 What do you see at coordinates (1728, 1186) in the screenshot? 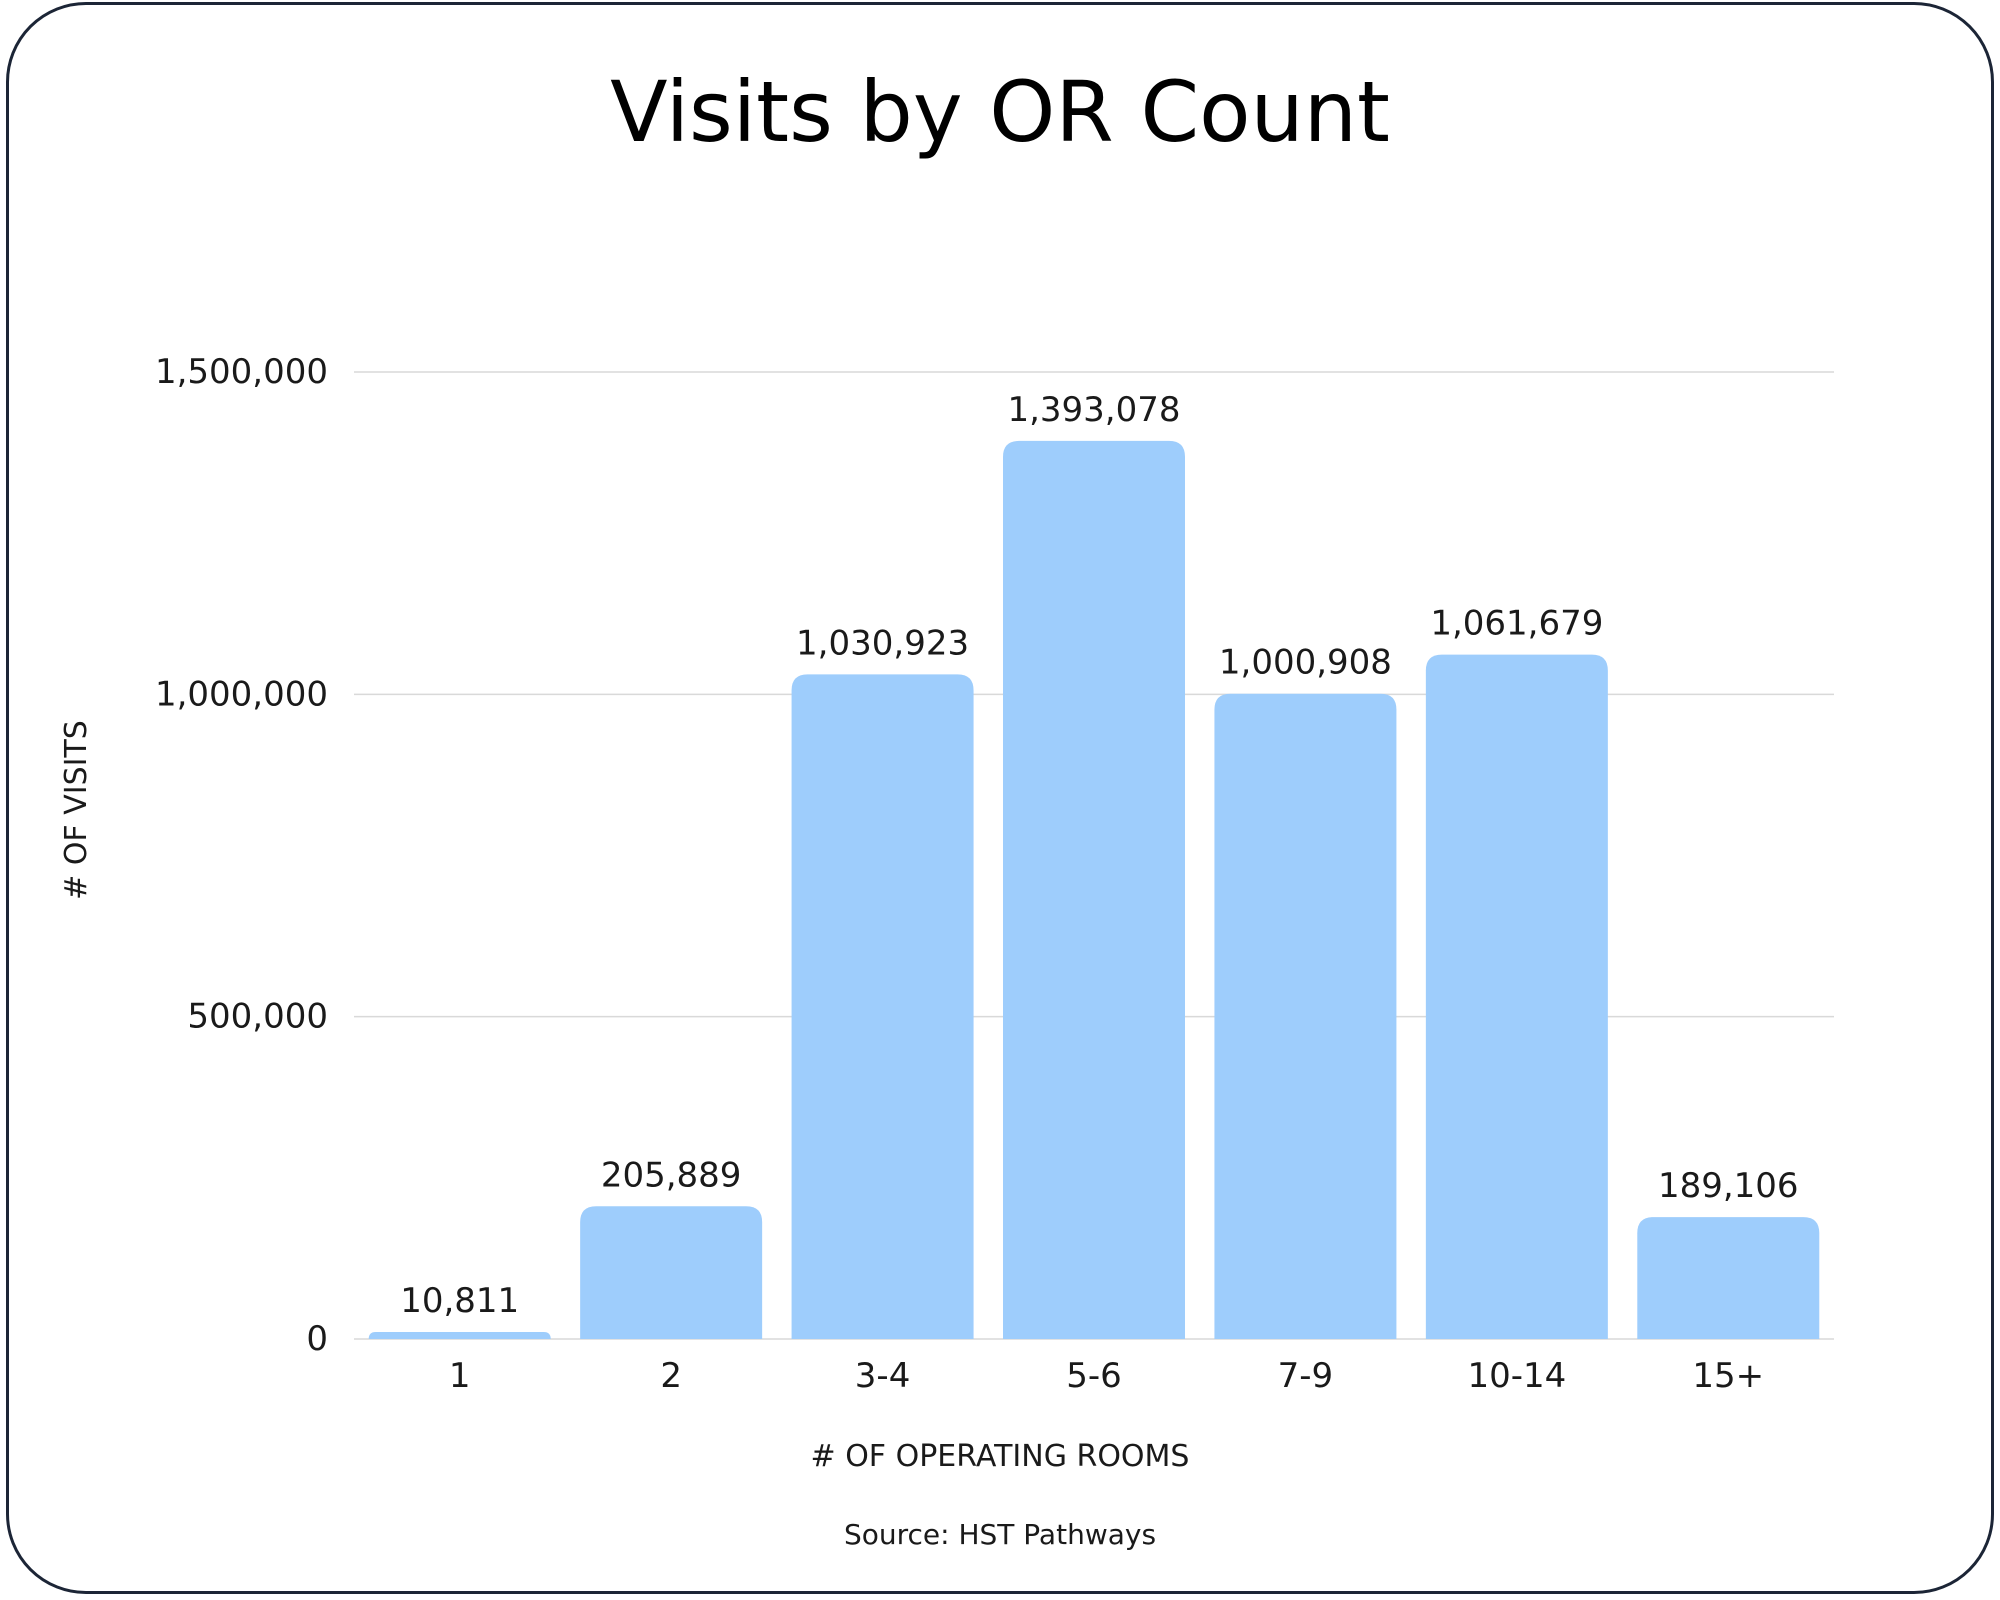
I see `data-label: 189,106` at bounding box center [1728, 1186].